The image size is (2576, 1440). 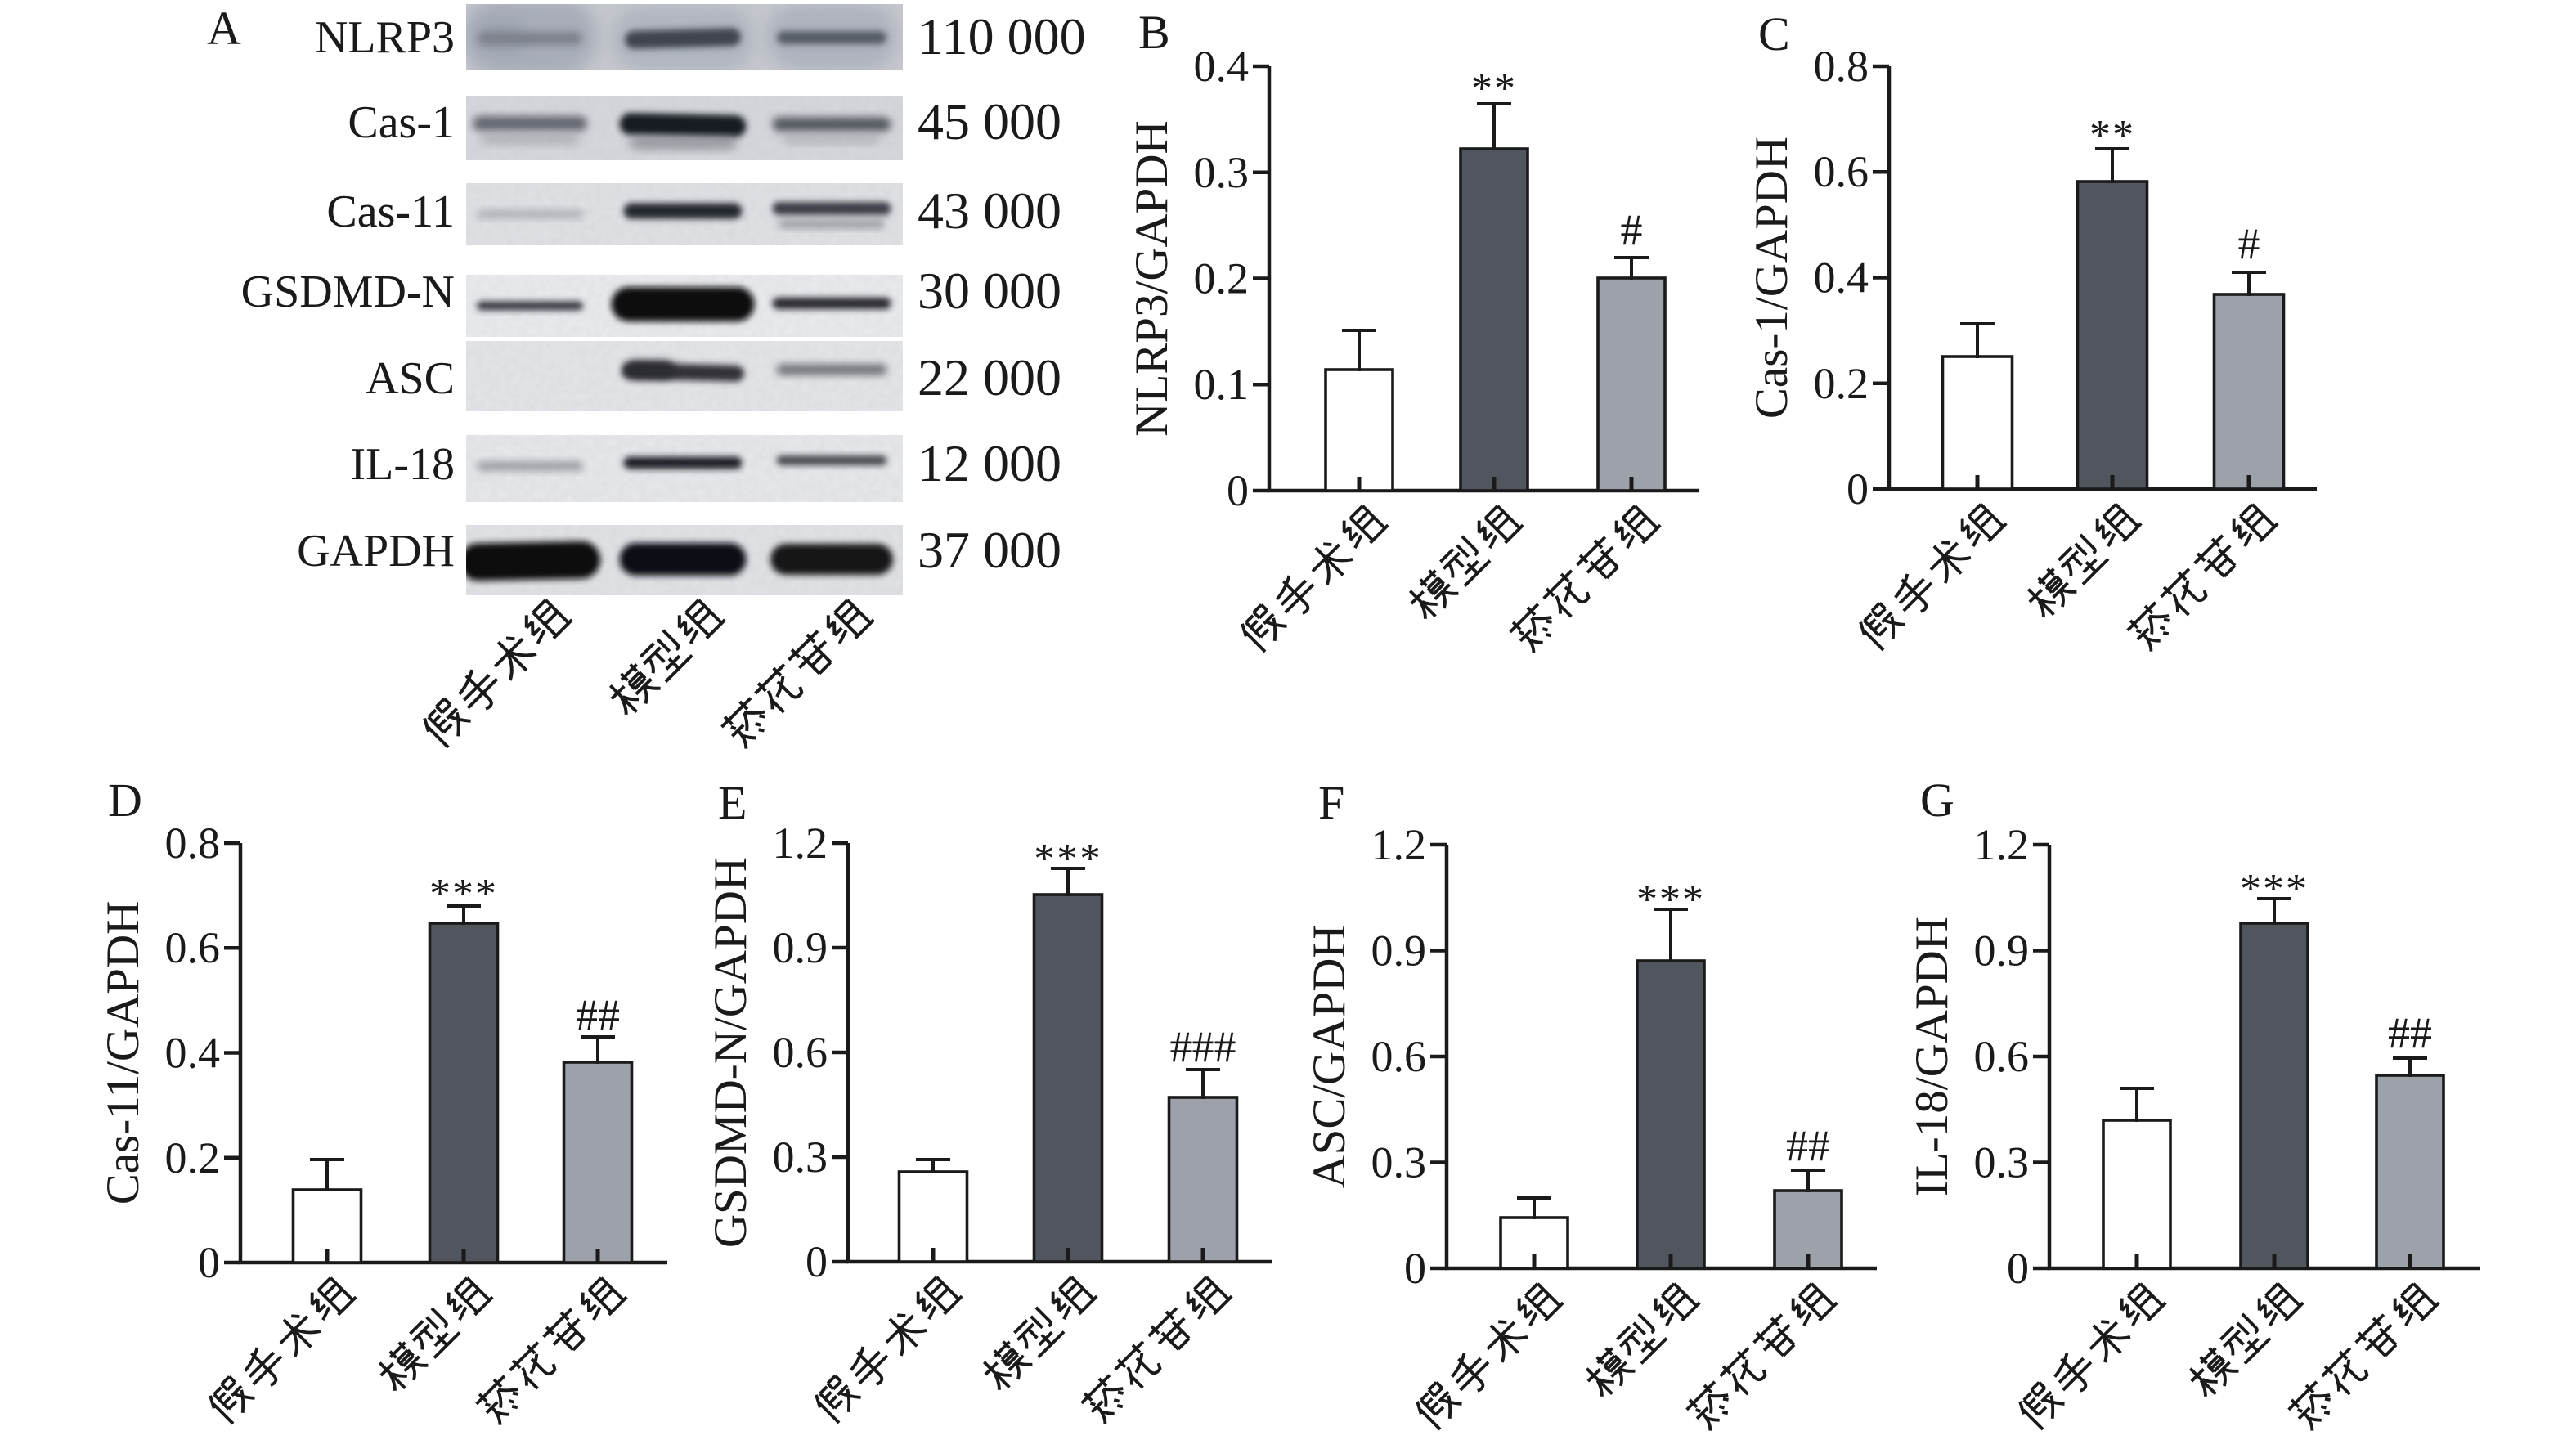 What do you see at coordinates (1222, 384) in the screenshot?
I see `svg-text: 0.1` at bounding box center [1222, 384].